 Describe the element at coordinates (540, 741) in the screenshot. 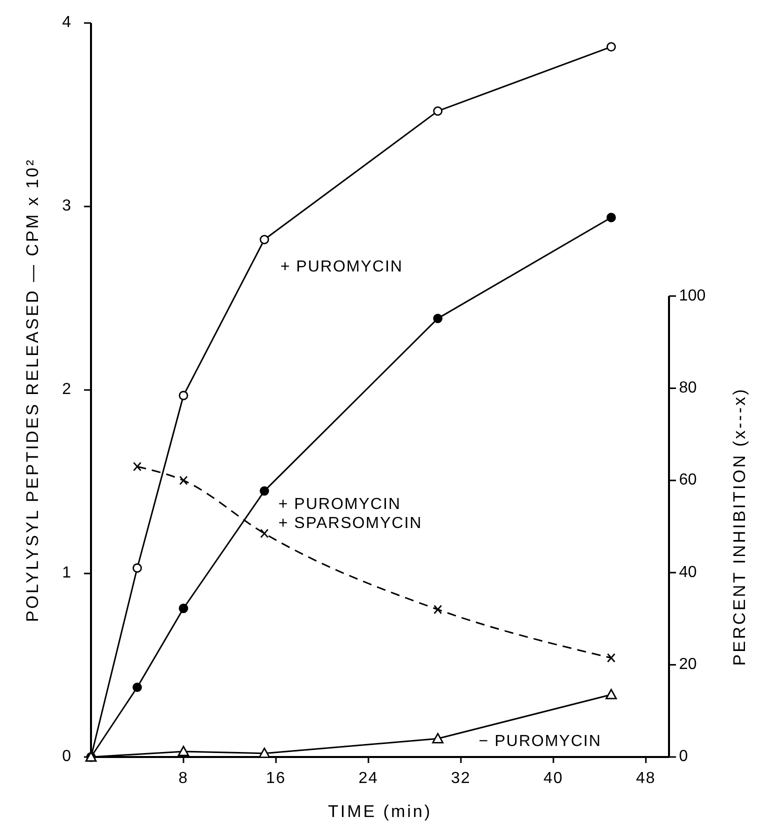

I see `series-label: − PUROMYCIN` at that location.